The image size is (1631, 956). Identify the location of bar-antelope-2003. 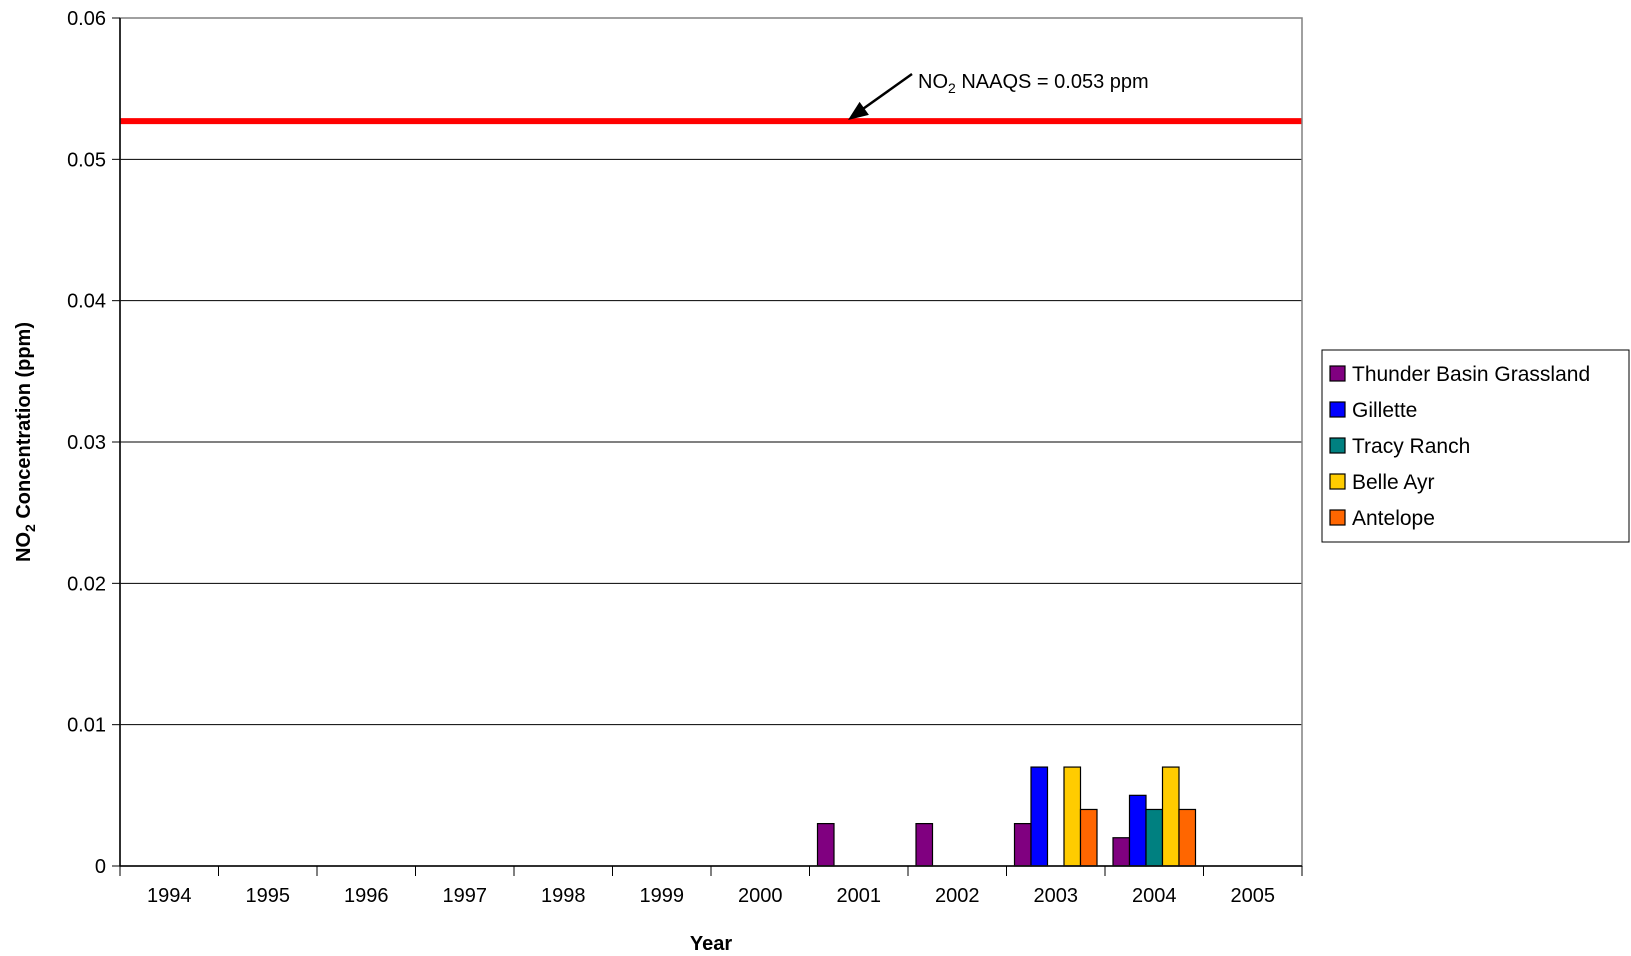
(1088, 837).